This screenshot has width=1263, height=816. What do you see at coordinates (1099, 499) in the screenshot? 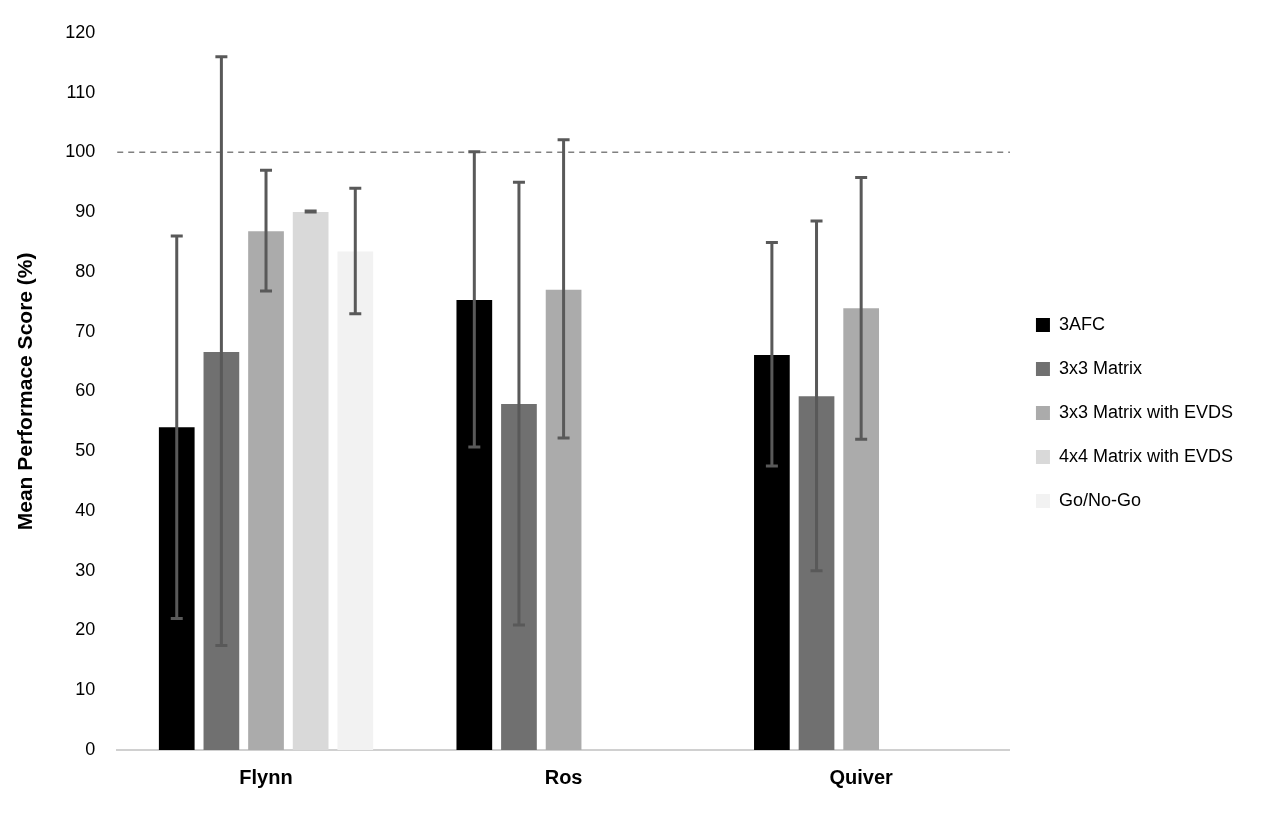
I see `legend-label: Go/No-Go` at bounding box center [1099, 499].